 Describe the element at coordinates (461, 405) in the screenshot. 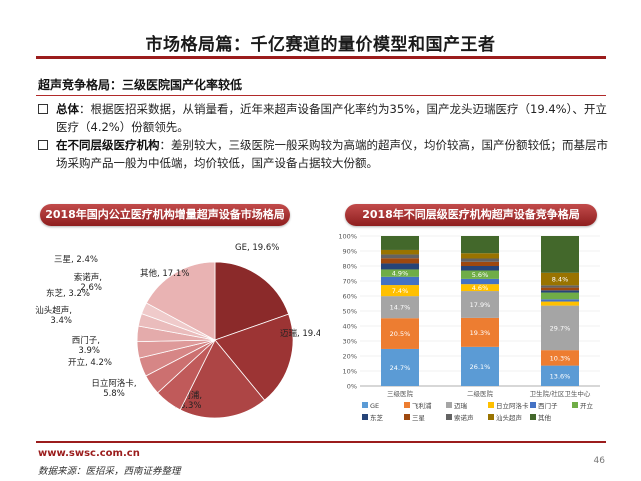

I see `legend-label: 迈瑞` at that location.